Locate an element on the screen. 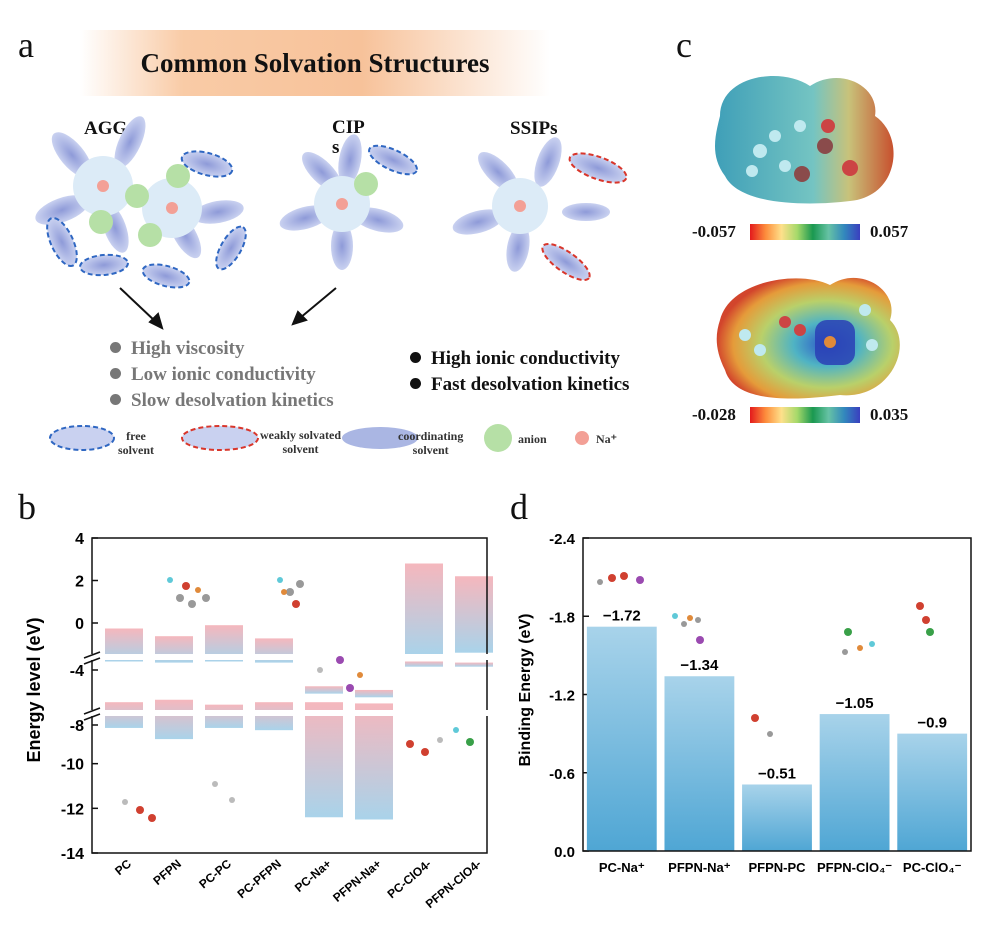 Image resolution: width=1000 pixels, height=939 pixels. na-symbol is located at coordinates (582, 438).